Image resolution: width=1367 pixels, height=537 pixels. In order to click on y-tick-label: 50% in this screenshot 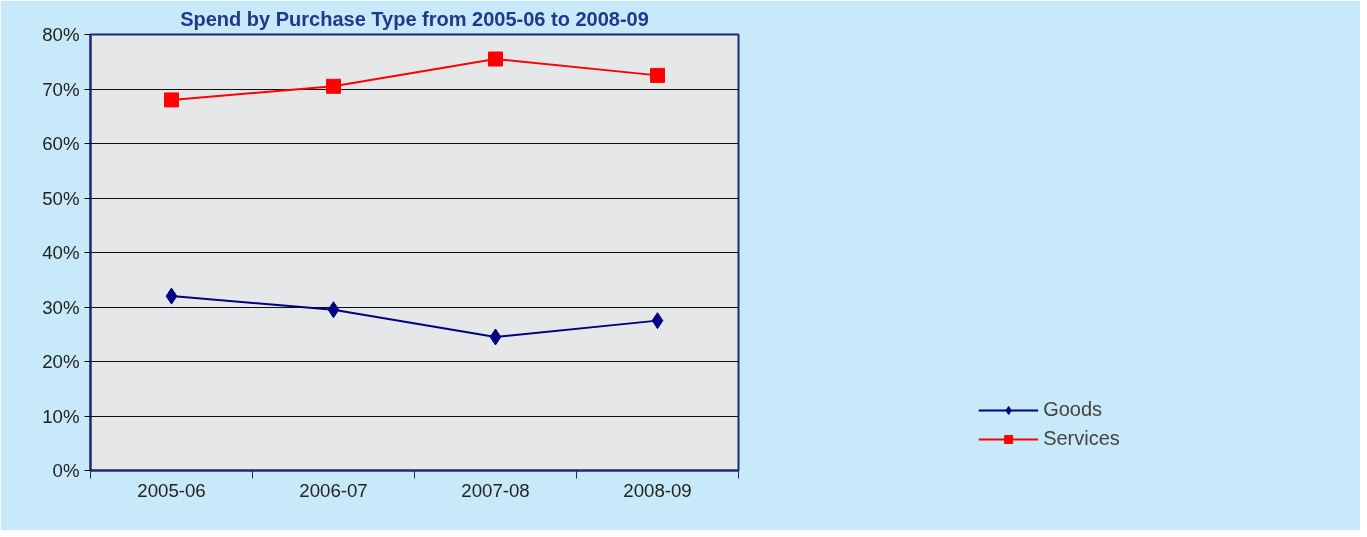, I will do `click(61, 198)`.